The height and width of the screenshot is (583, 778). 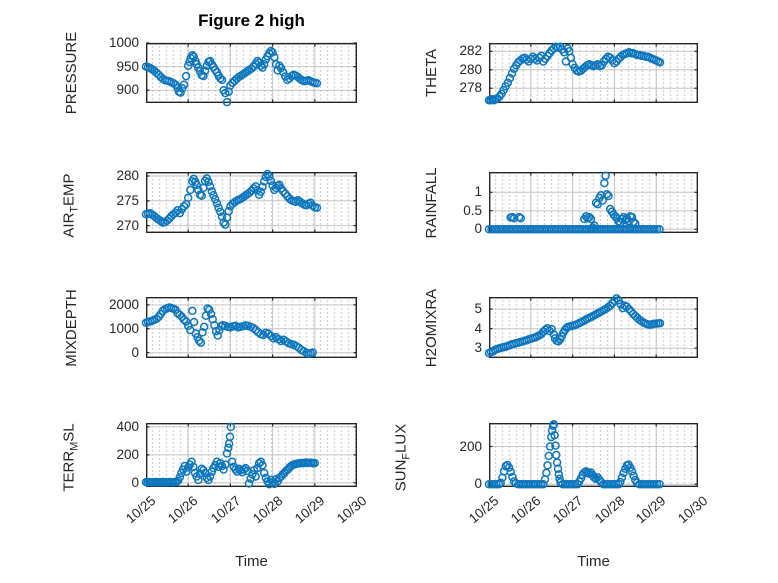 I want to click on plot-area-mixdepth, so click(x=249, y=327).